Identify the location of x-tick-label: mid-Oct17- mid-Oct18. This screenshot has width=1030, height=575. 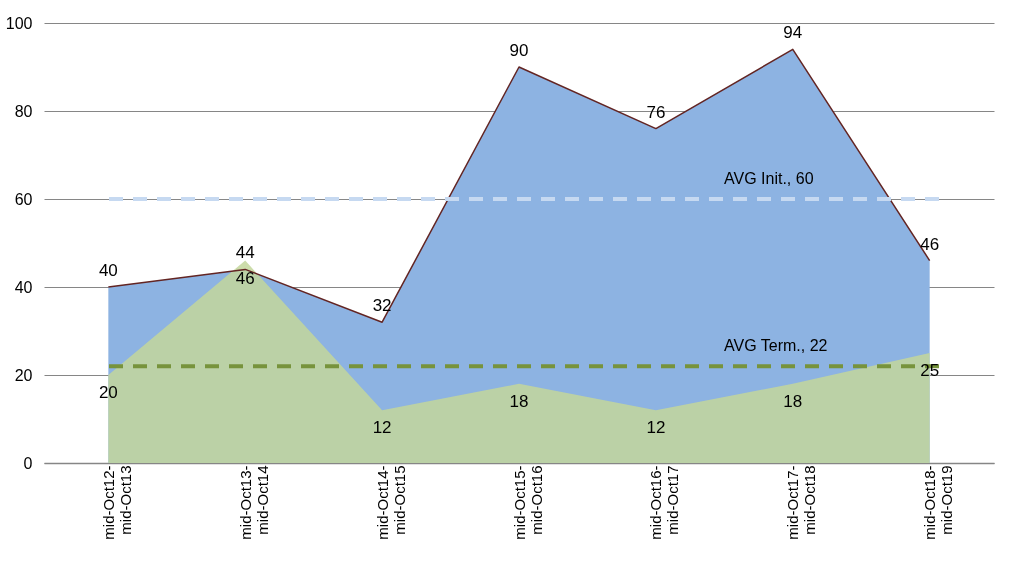
(801, 502).